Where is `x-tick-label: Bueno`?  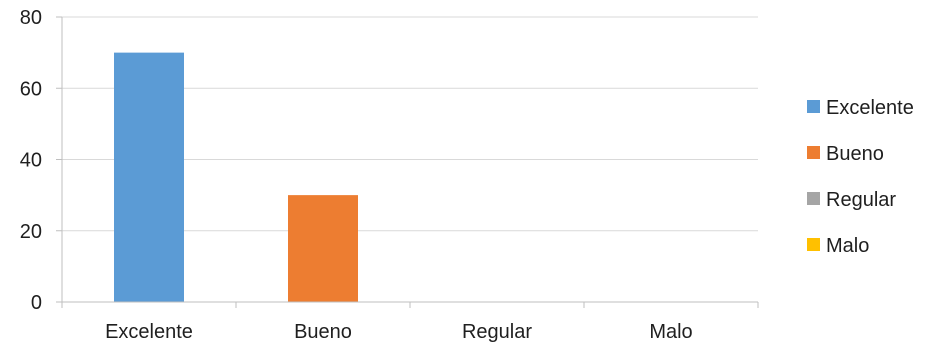
x-tick-label: Bueno is located at coordinates (323, 332).